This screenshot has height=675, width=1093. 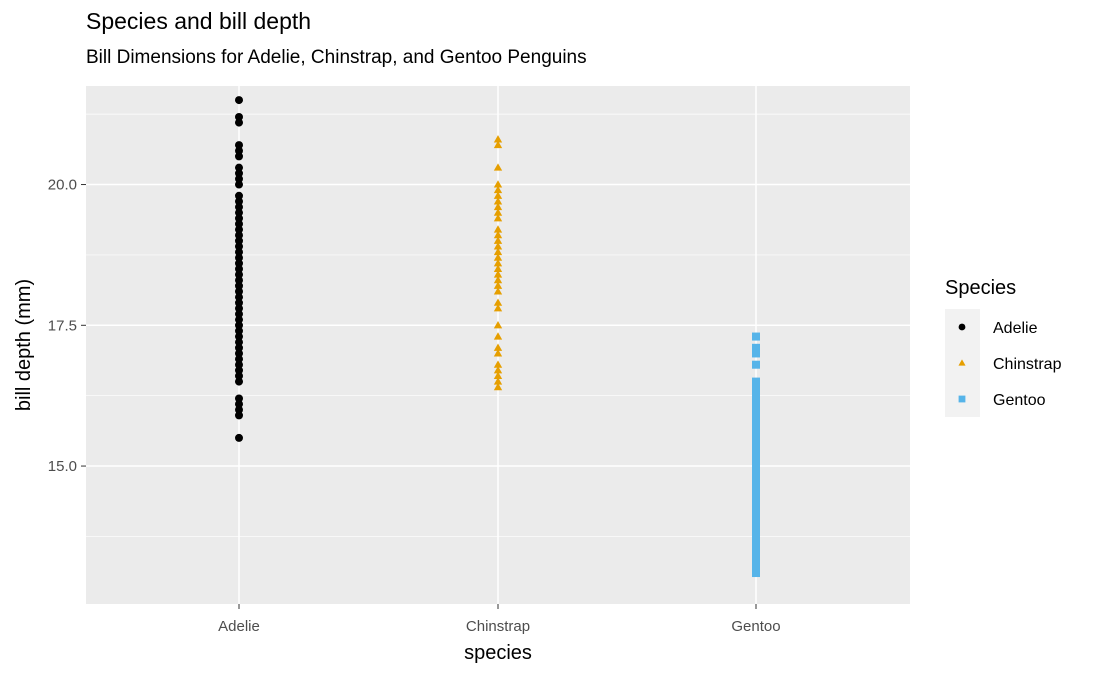 I want to click on legend-keys: Adelie Chinstrap Gentoo, so click(x=1003, y=363).